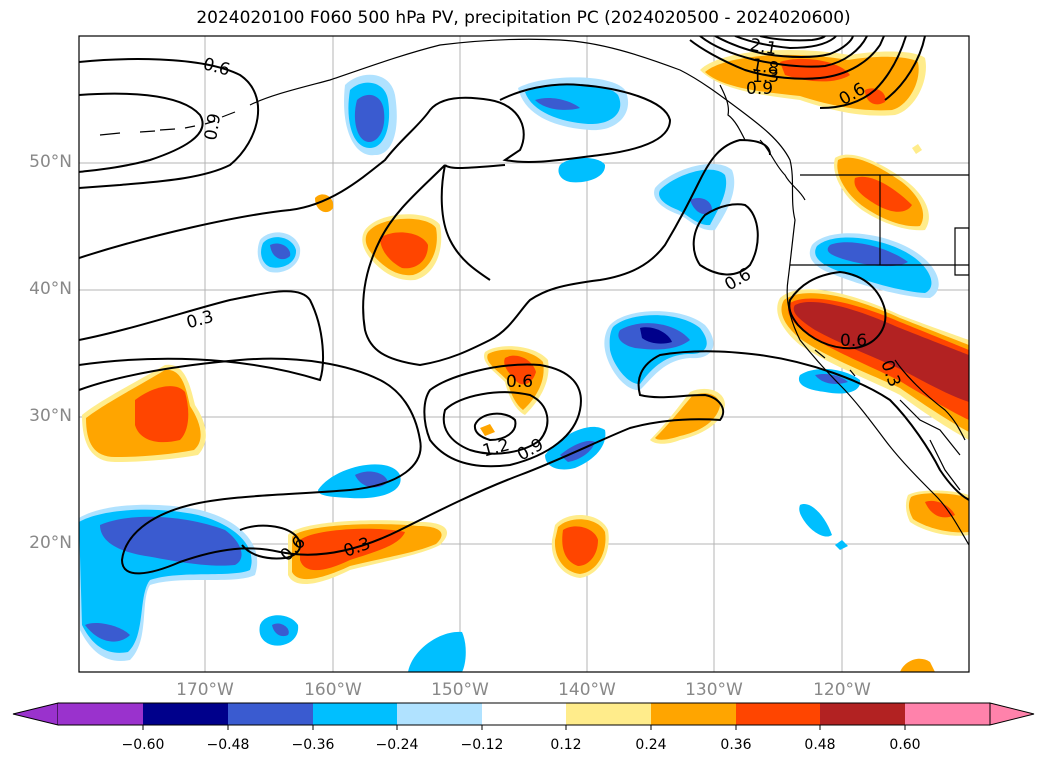 The height and width of the screenshot is (765, 1047). Describe the element at coordinates (842, 690) in the screenshot. I see `lon-label-120w: 120°W` at that location.